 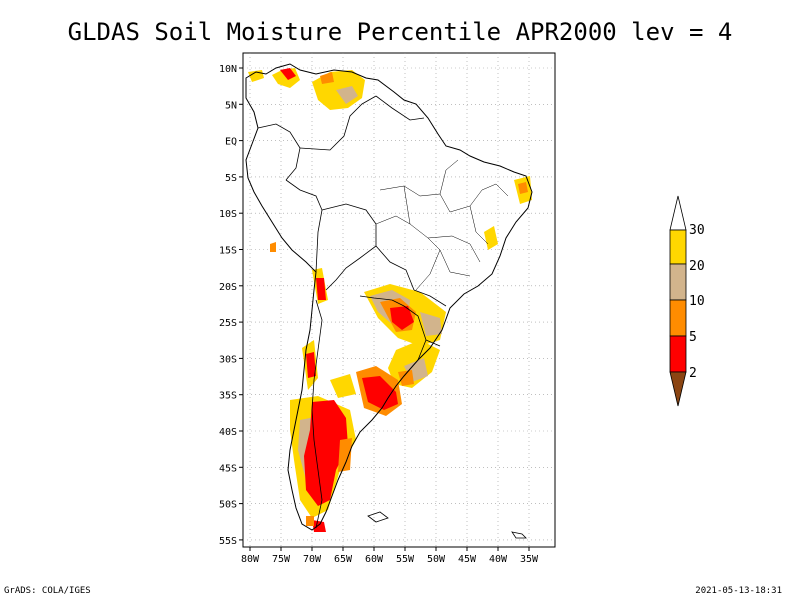 I want to click on color-legend: 30 20 10 5 2, so click(x=687, y=301).